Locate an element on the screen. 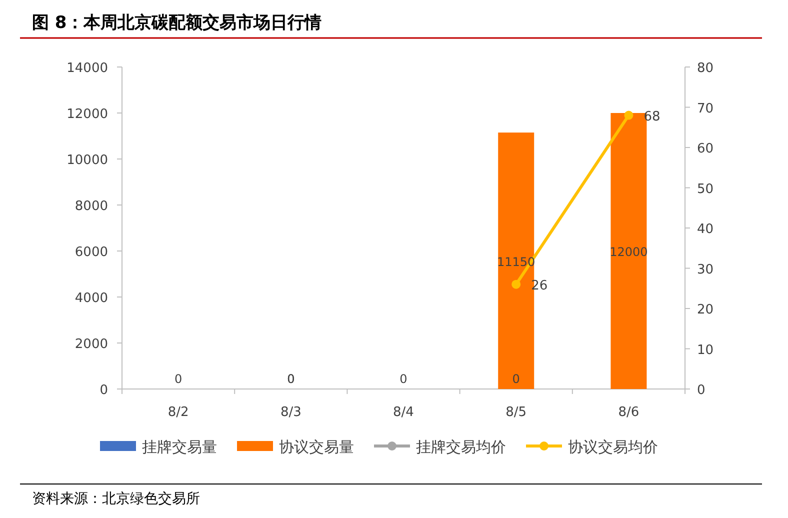  y-tick-label: 8000 is located at coordinates (91, 206).